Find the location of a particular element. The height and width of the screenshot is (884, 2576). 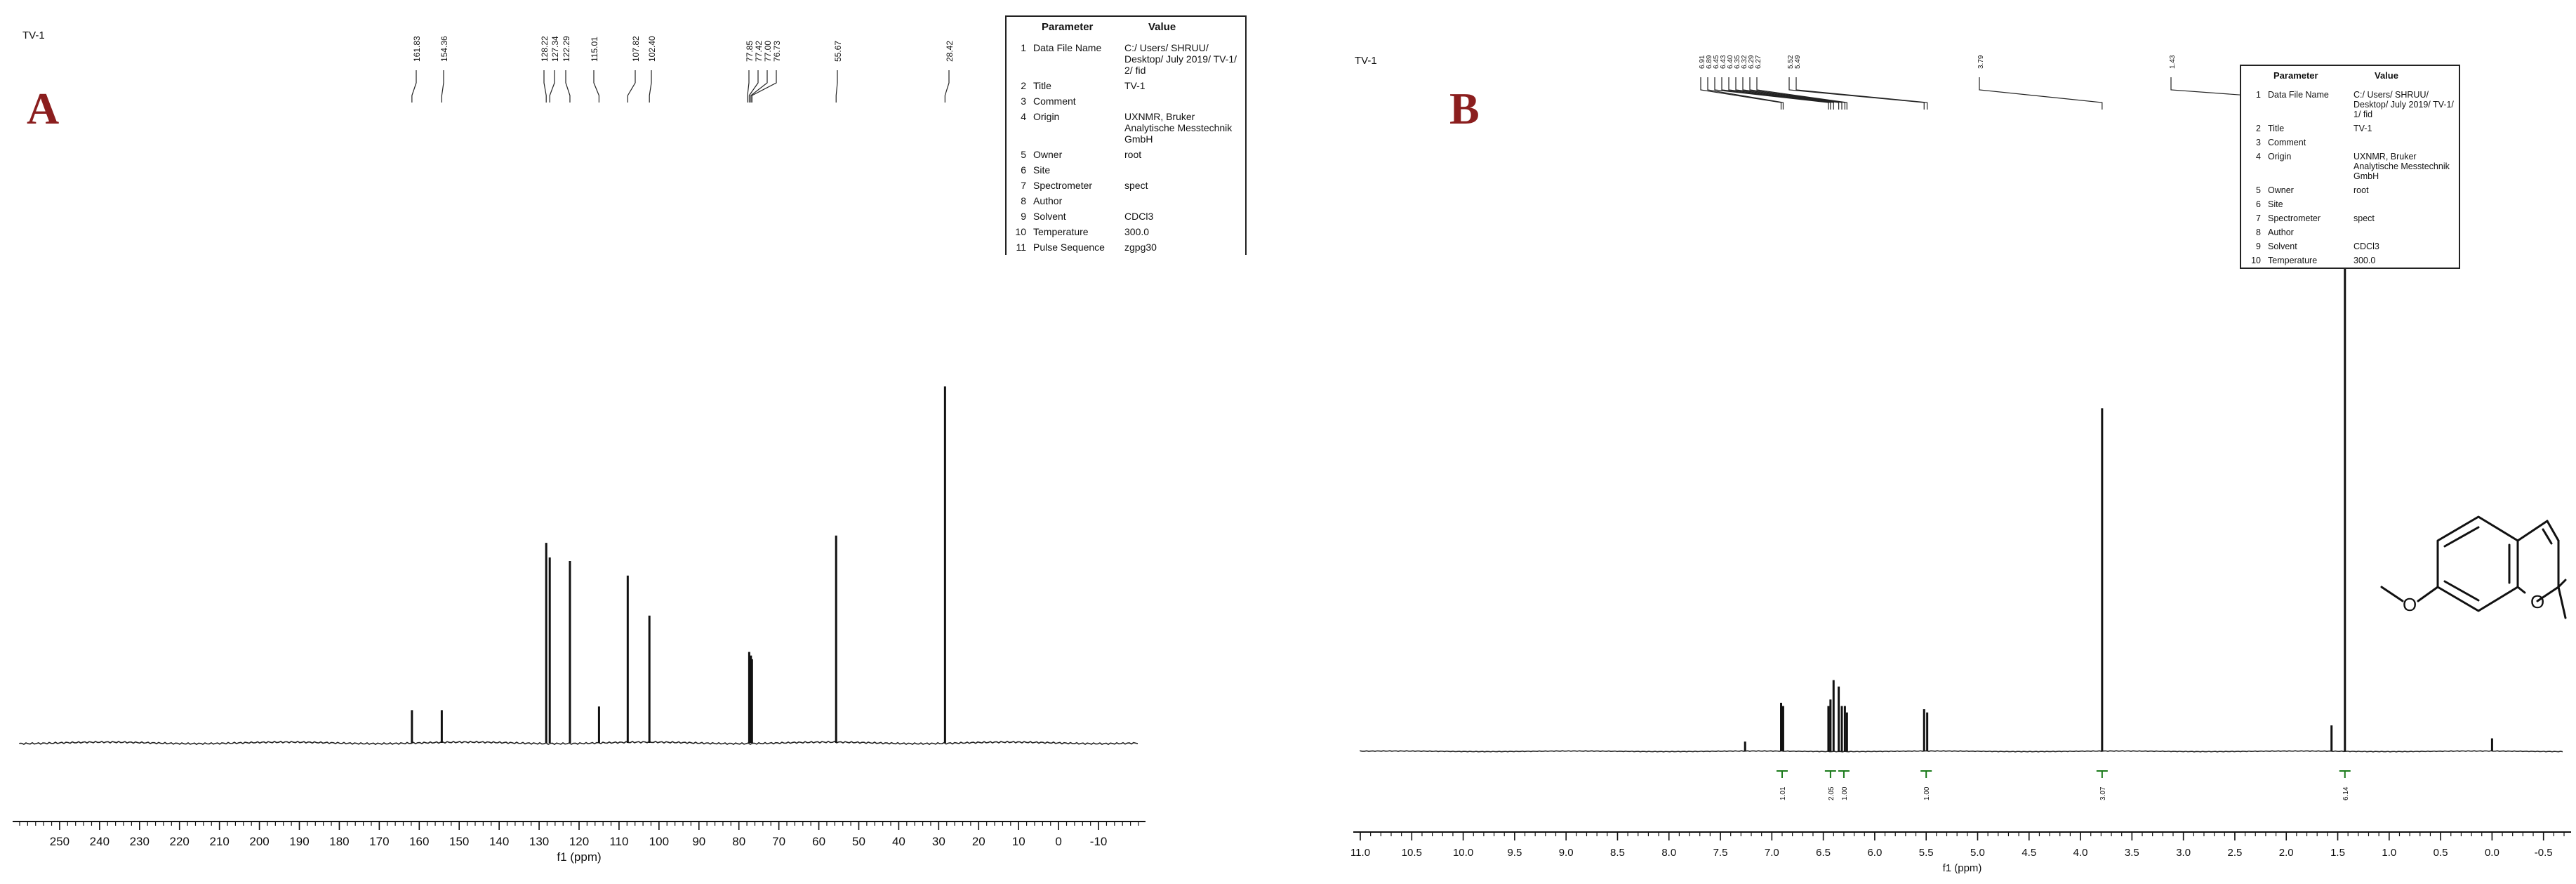

alkene-double-bond is located at coordinates (2548, 536).